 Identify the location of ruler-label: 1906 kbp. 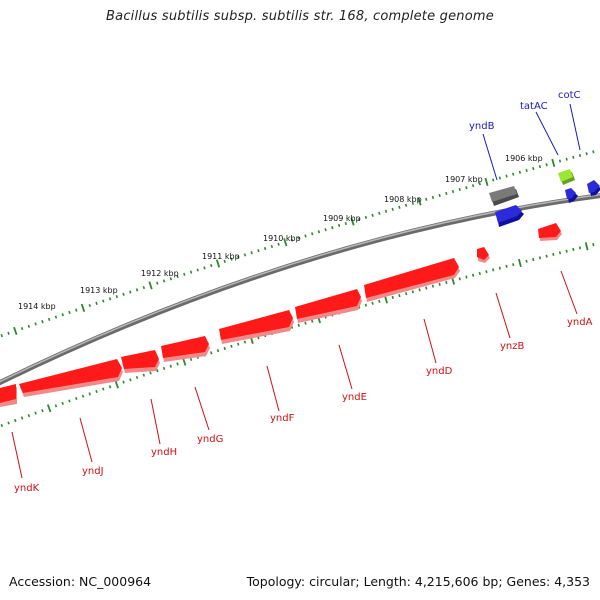
(524, 158).